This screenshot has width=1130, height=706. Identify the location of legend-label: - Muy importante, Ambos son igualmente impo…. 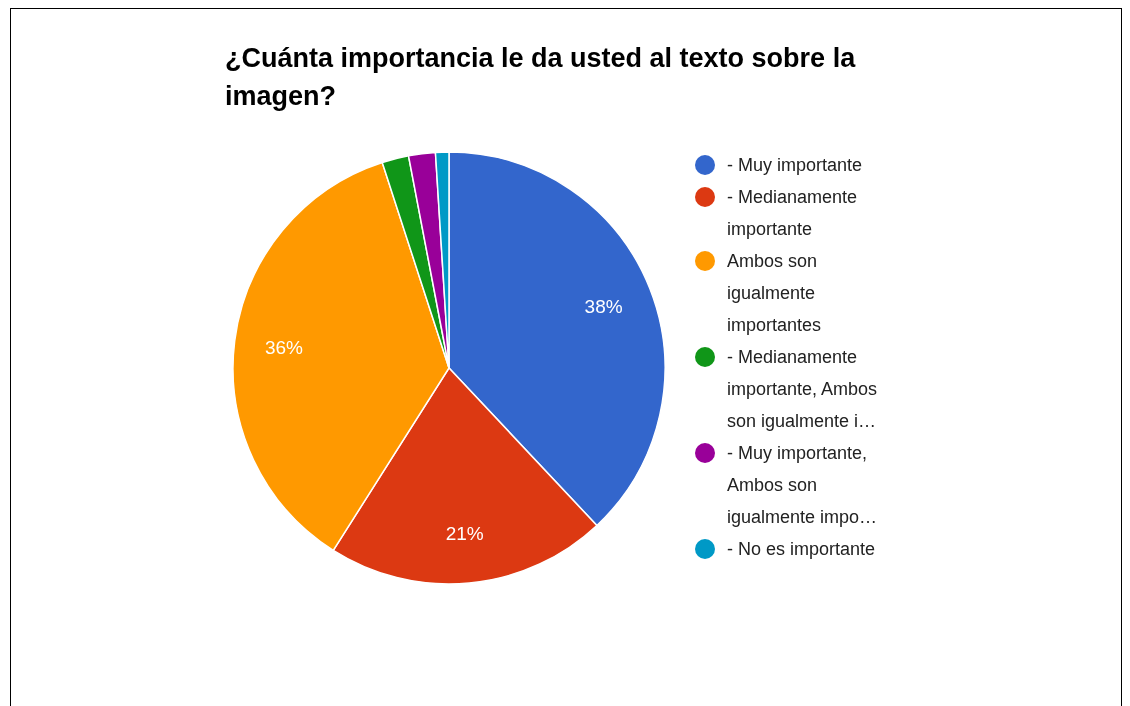
(803, 485).